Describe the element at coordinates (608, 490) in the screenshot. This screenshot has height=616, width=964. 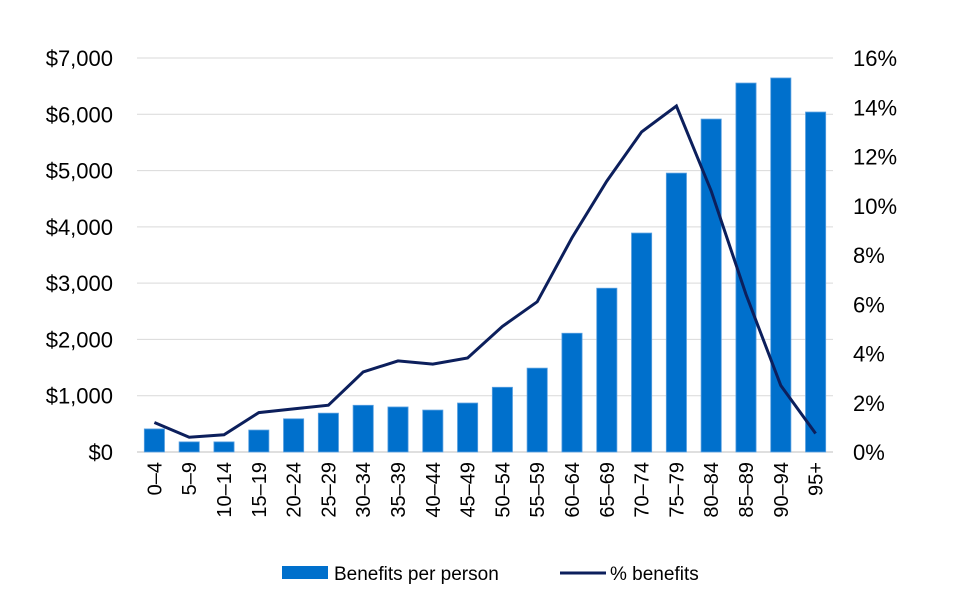
I see `x-tick-label: 65–69` at that location.